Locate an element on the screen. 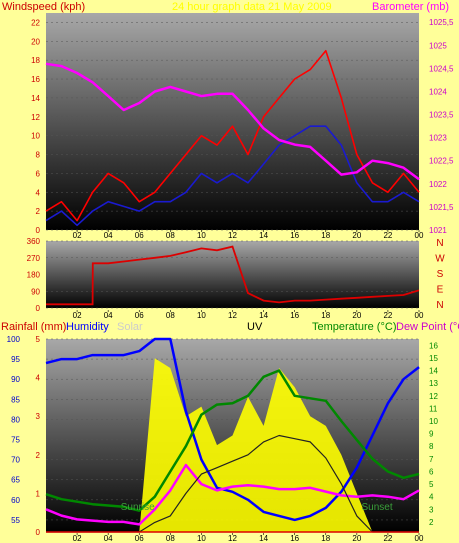 The height and width of the screenshot is (543, 459). temperature-axis-title: Temperature (°C) is located at coordinates (354, 327).